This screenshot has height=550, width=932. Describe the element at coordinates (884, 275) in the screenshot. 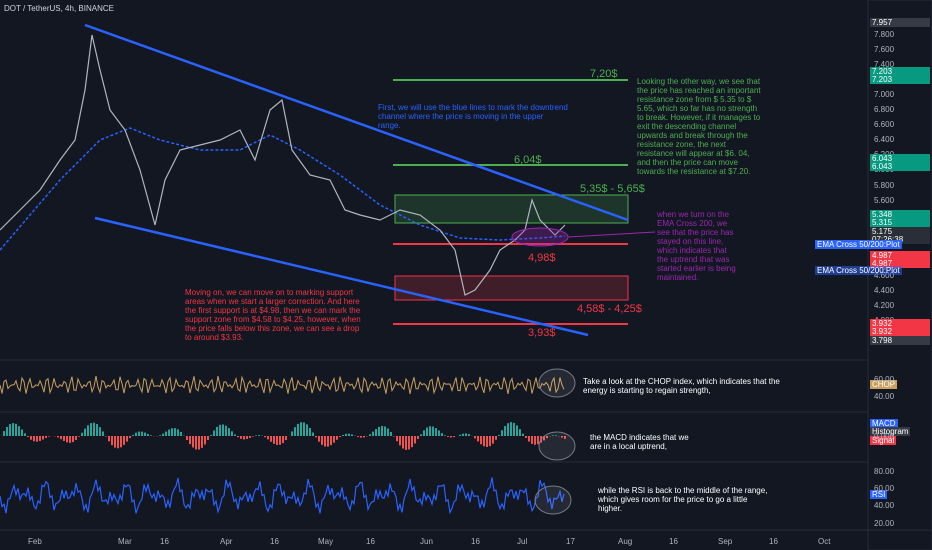

I see `price-label: 4.600` at that location.